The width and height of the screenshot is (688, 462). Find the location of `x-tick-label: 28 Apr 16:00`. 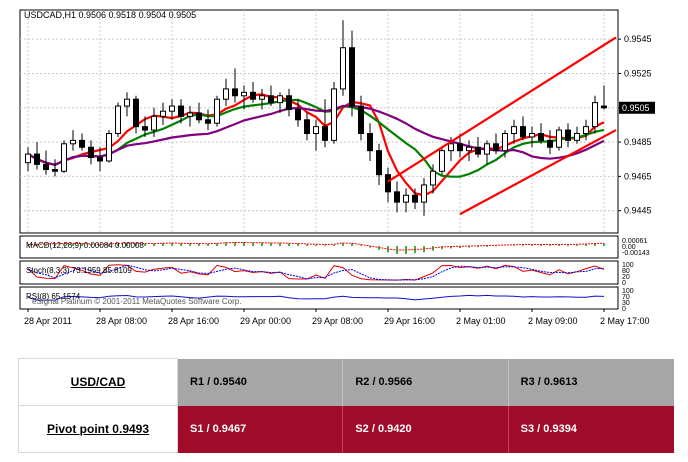

x-tick-label: 28 Apr 16:00 is located at coordinates (193, 321).